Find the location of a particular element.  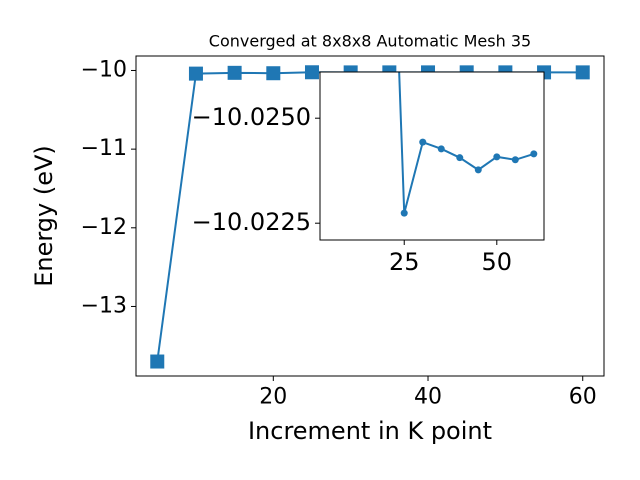

y-tick-label: −12 is located at coordinates (104, 227).